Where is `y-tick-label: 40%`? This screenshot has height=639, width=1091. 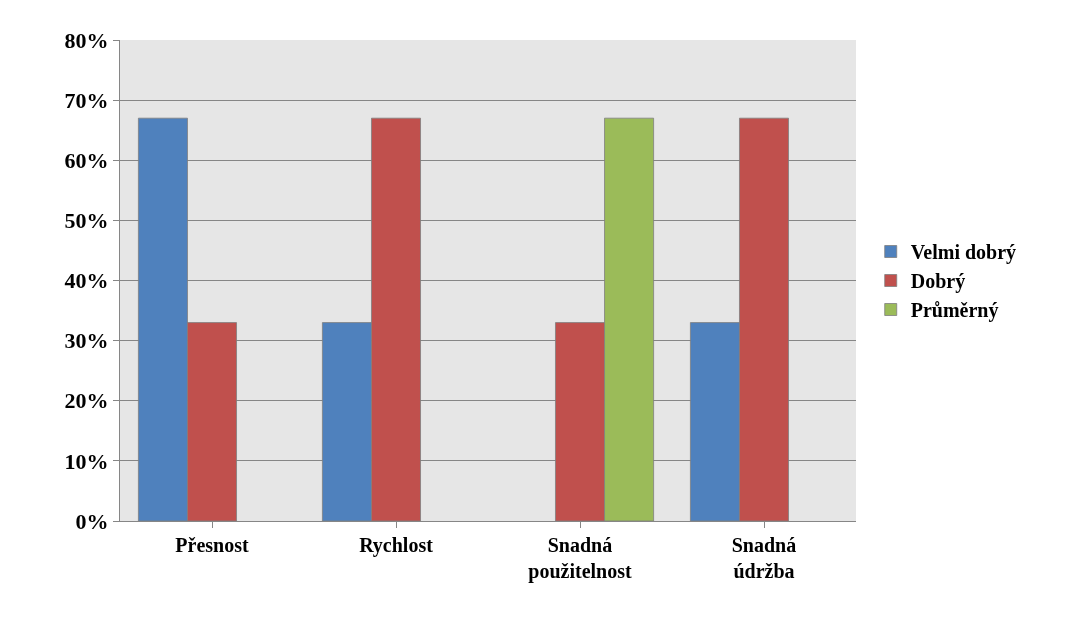
y-tick-label: 40% is located at coordinates (86, 281).